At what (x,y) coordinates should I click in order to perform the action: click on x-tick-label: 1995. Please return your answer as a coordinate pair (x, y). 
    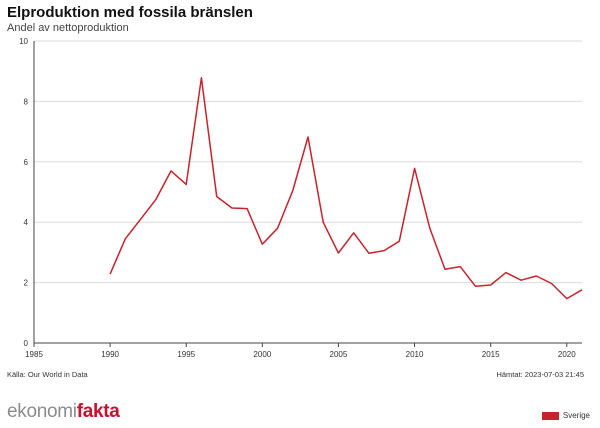
    Looking at the image, I should click on (186, 354).